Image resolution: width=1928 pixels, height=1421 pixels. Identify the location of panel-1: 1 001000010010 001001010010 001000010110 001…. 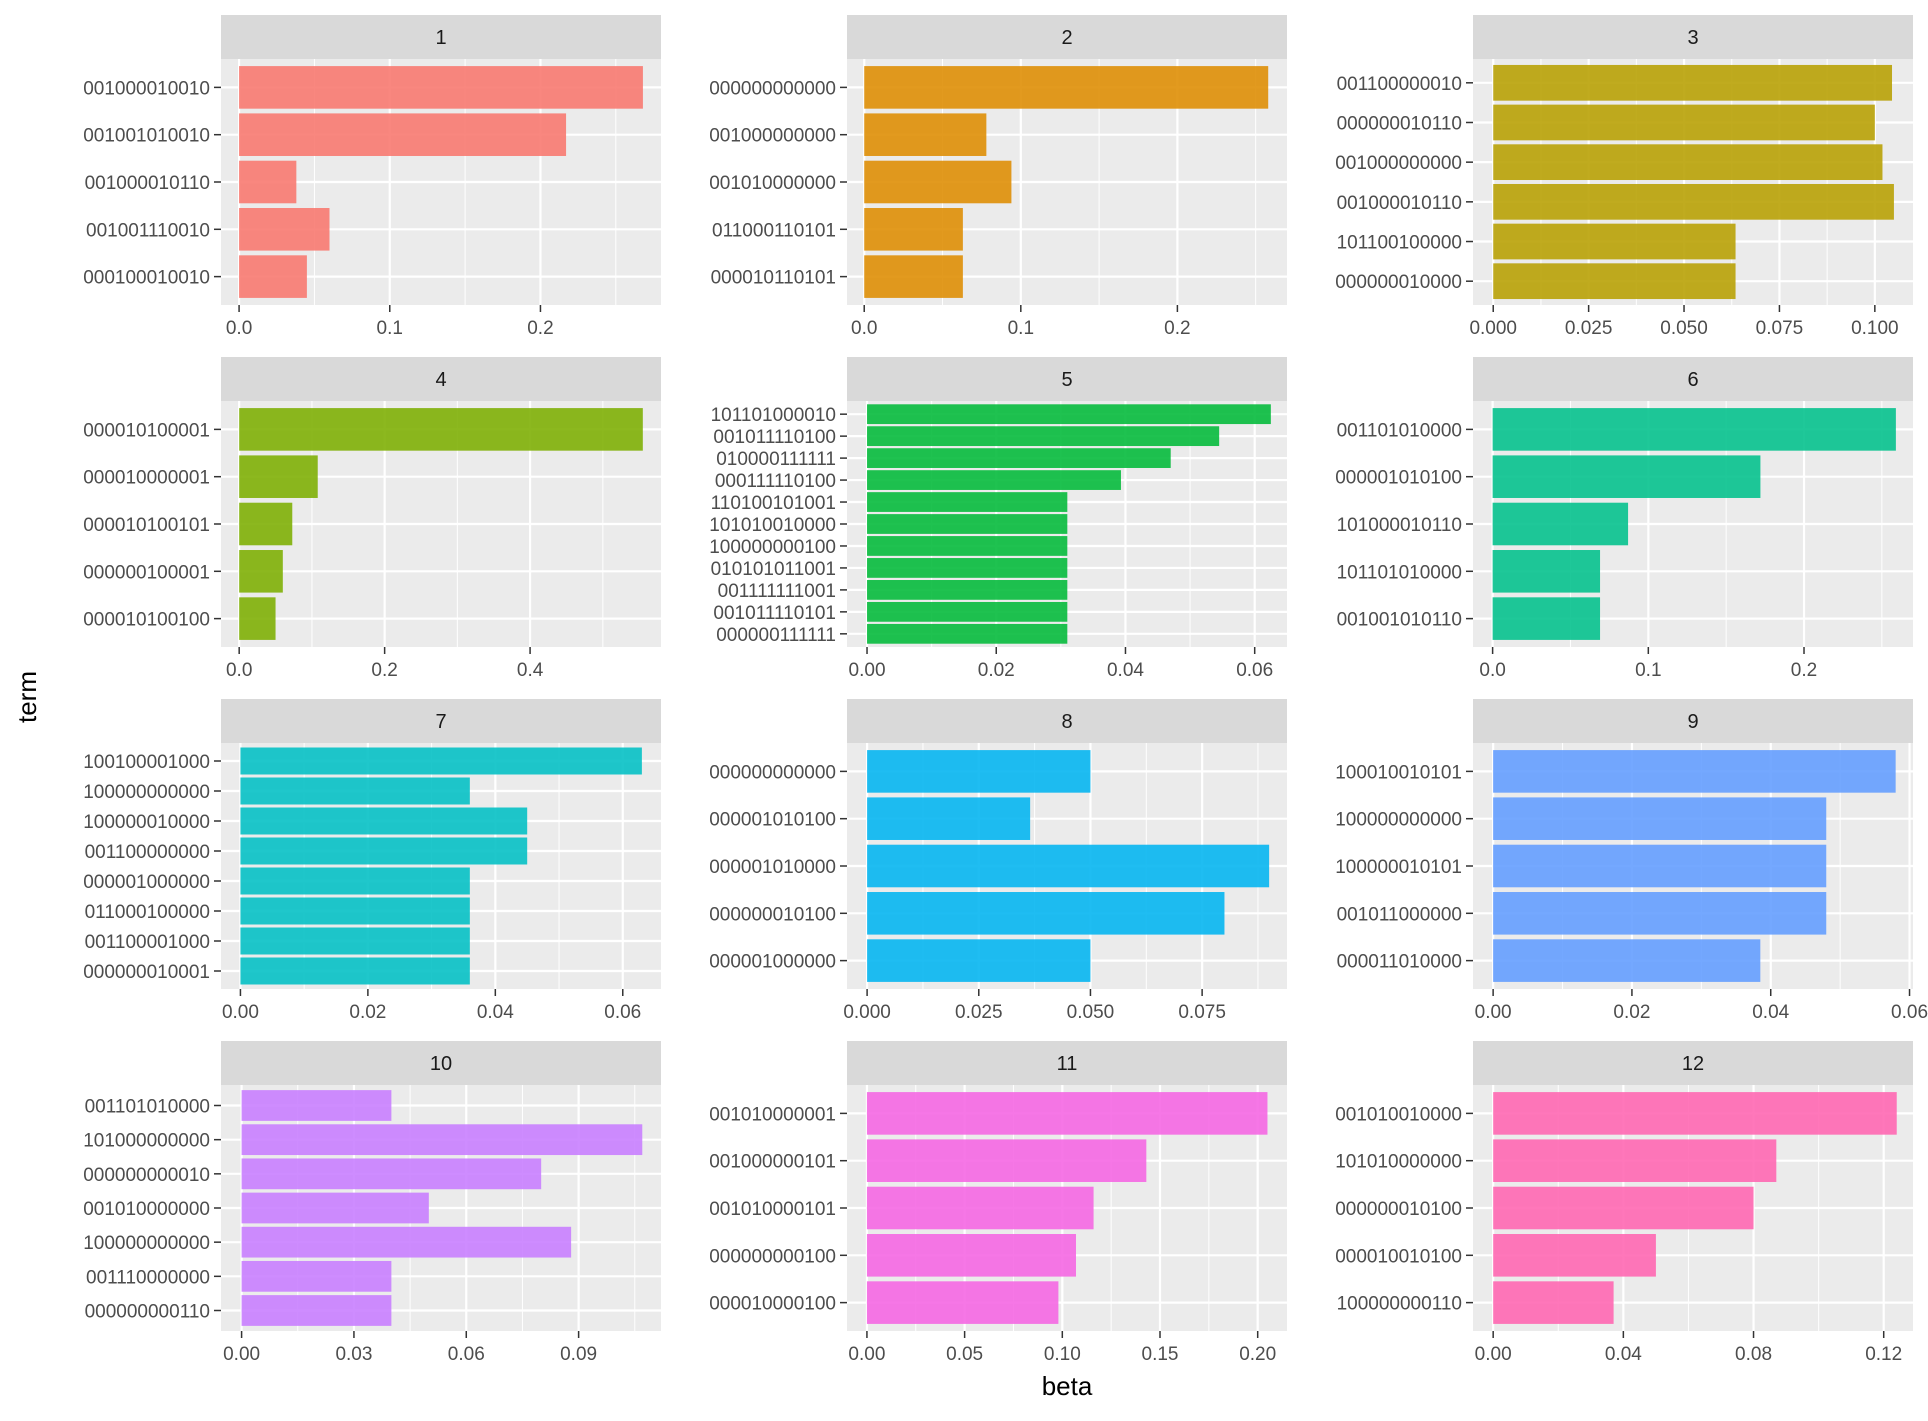
(372, 177).